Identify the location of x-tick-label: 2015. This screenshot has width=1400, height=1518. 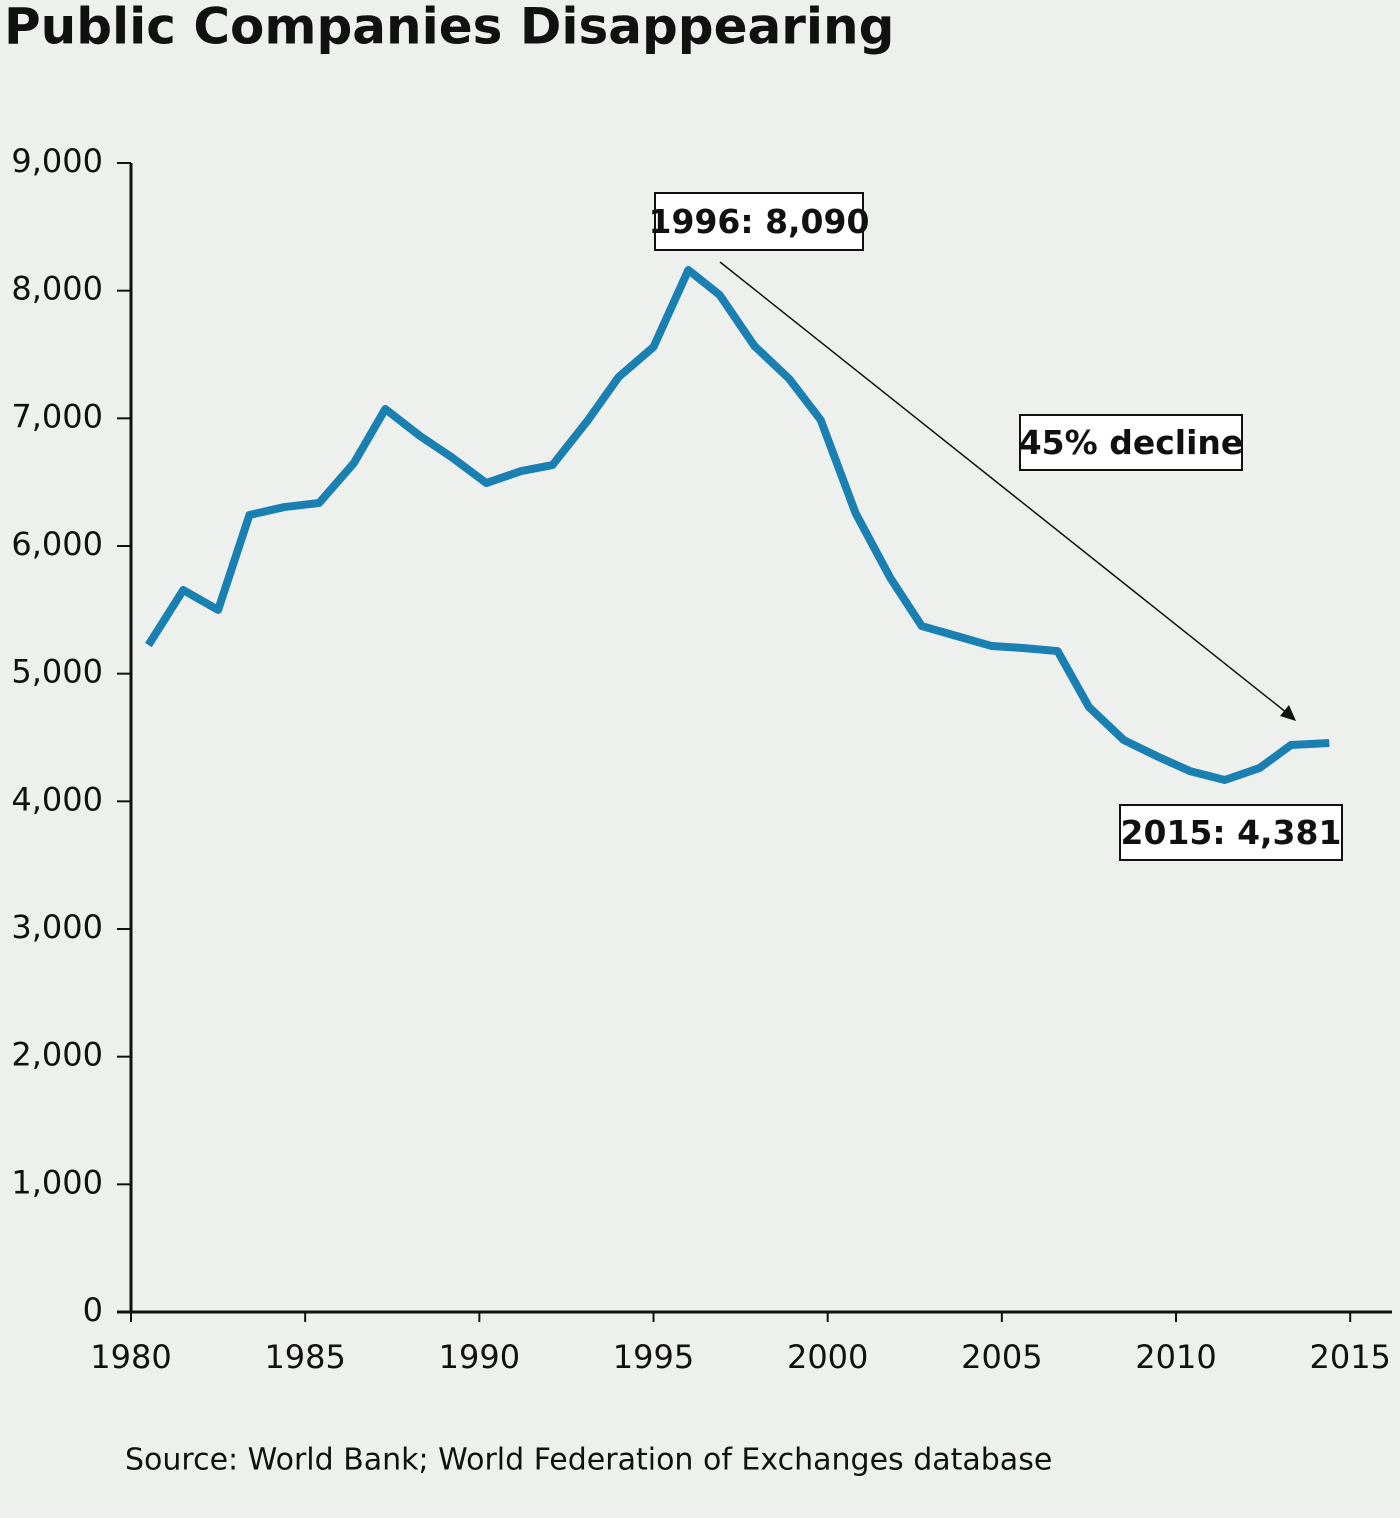
(1349, 1357).